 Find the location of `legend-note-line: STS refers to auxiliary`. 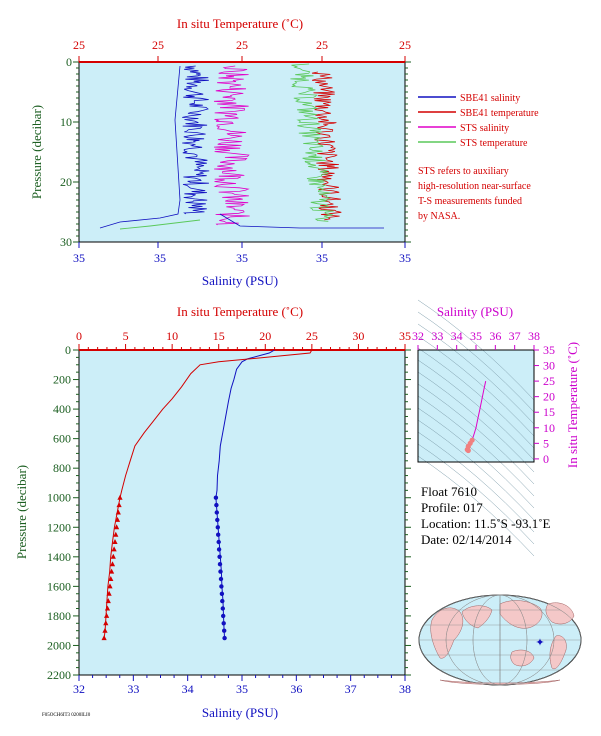

legend-note-line: STS refers to auxiliary is located at coordinates (463, 171).